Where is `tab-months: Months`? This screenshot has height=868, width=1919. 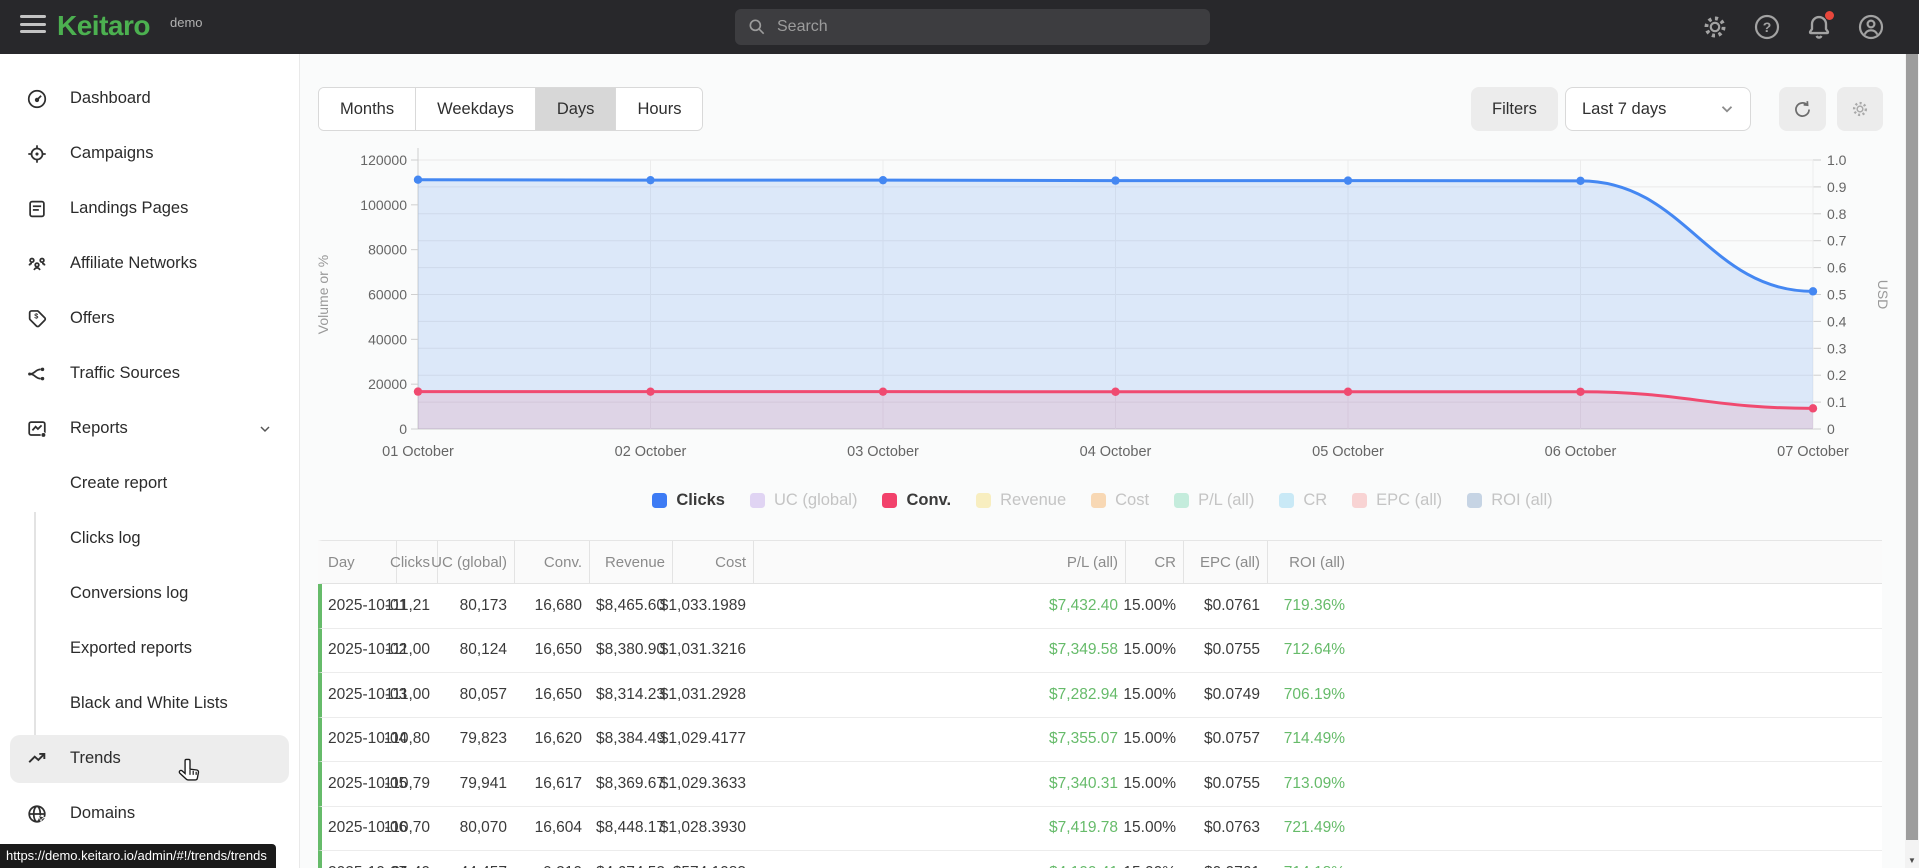
tab-months: Months is located at coordinates (367, 109).